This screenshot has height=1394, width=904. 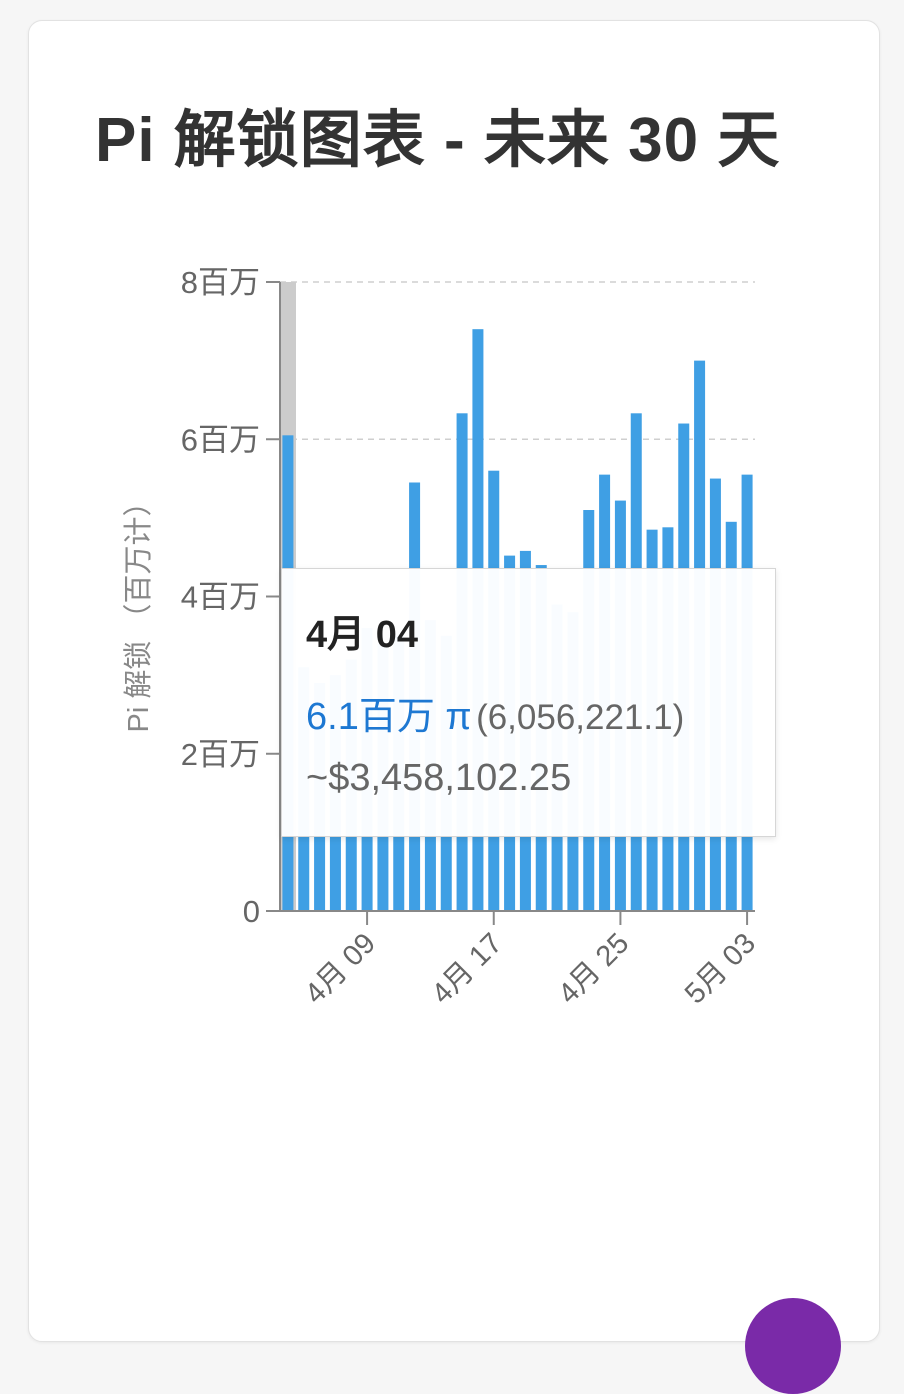 I want to click on x-tick-label: 5月 03, so click(x=720, y=968).